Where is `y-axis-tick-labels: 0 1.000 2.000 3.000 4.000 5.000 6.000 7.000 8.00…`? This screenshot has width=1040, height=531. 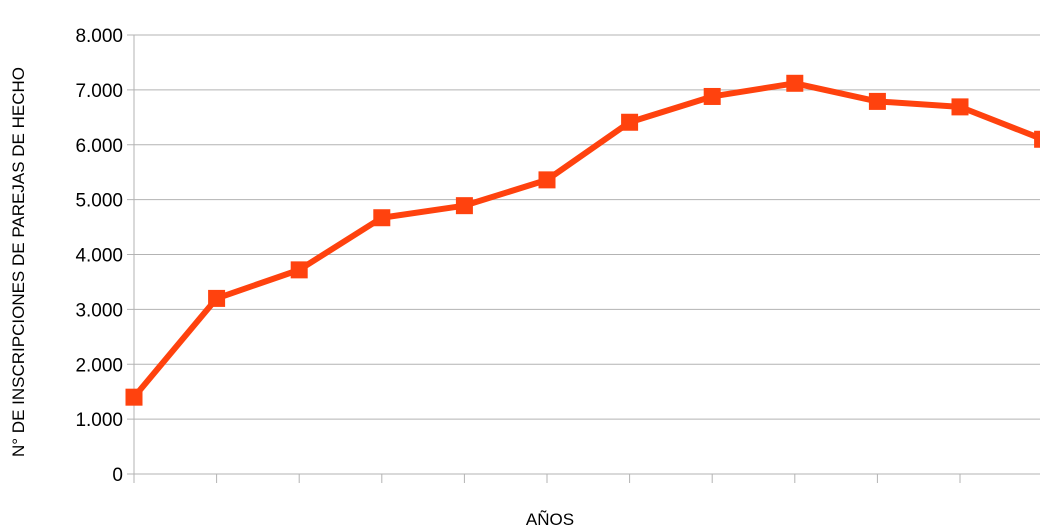
y-axis-tick-labels: 0 1.000 2.000 3.000 4.000 5.000 6.000 7.000 8.00… is located at coordinates (104, 256).